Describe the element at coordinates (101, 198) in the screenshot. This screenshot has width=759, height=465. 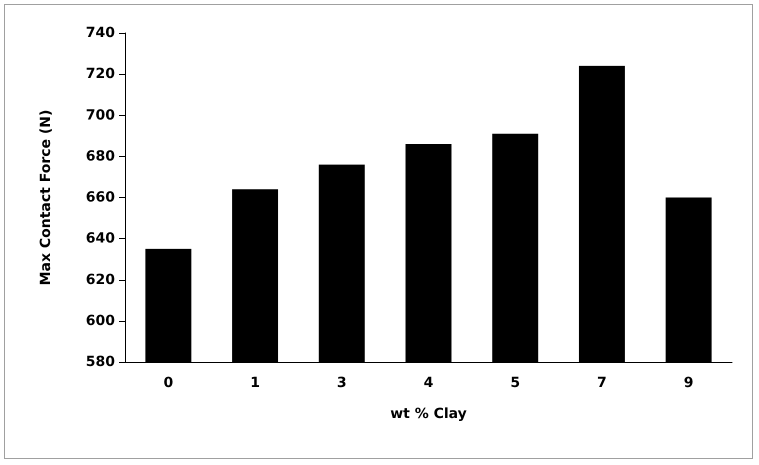
I see `y-tick-label: 660` at that location.